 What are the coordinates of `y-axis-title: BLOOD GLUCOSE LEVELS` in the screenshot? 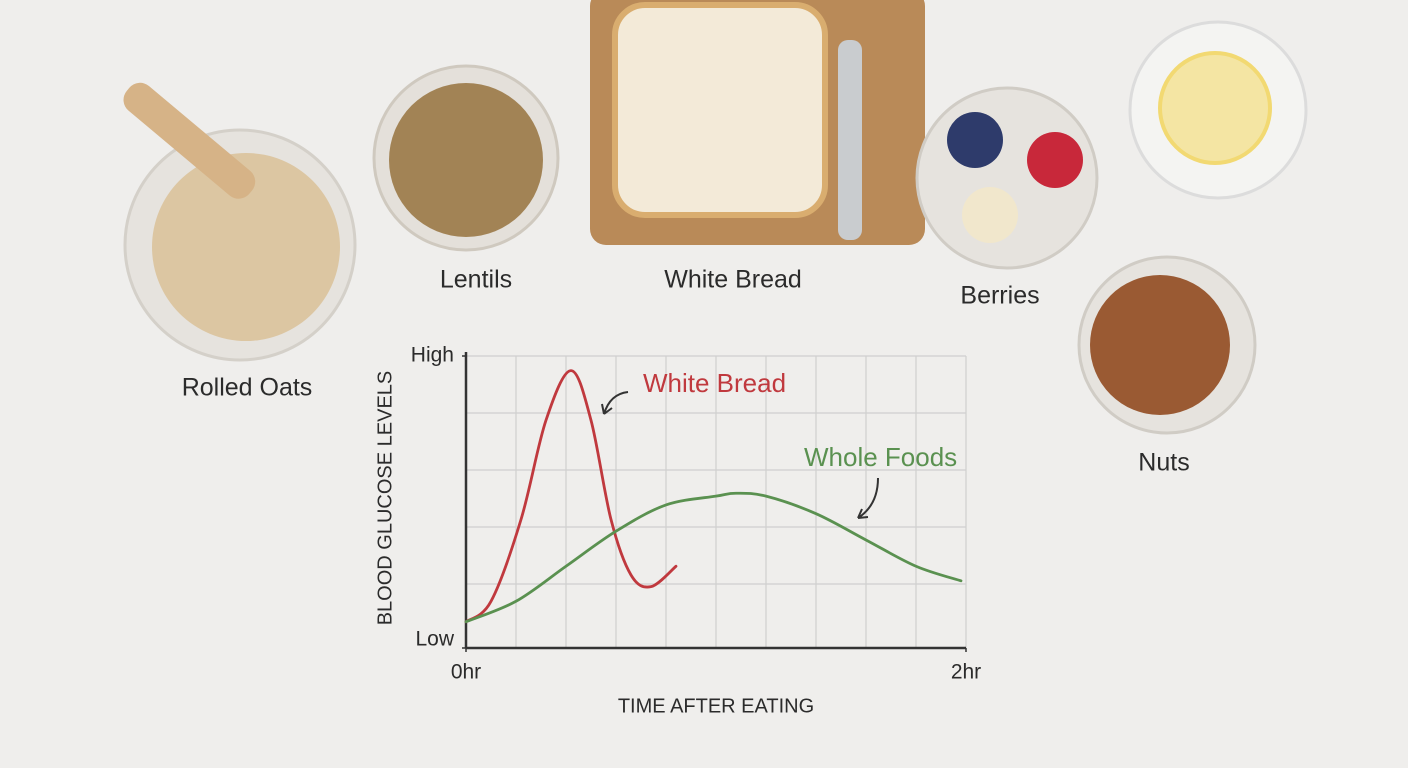 It's located at (385, 498).